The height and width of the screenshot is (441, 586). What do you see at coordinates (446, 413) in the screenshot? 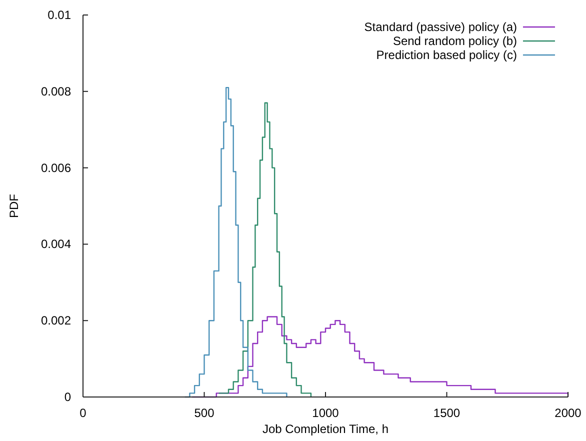
I see `x-tick-label: 1500` at bounding box center [446, 413].